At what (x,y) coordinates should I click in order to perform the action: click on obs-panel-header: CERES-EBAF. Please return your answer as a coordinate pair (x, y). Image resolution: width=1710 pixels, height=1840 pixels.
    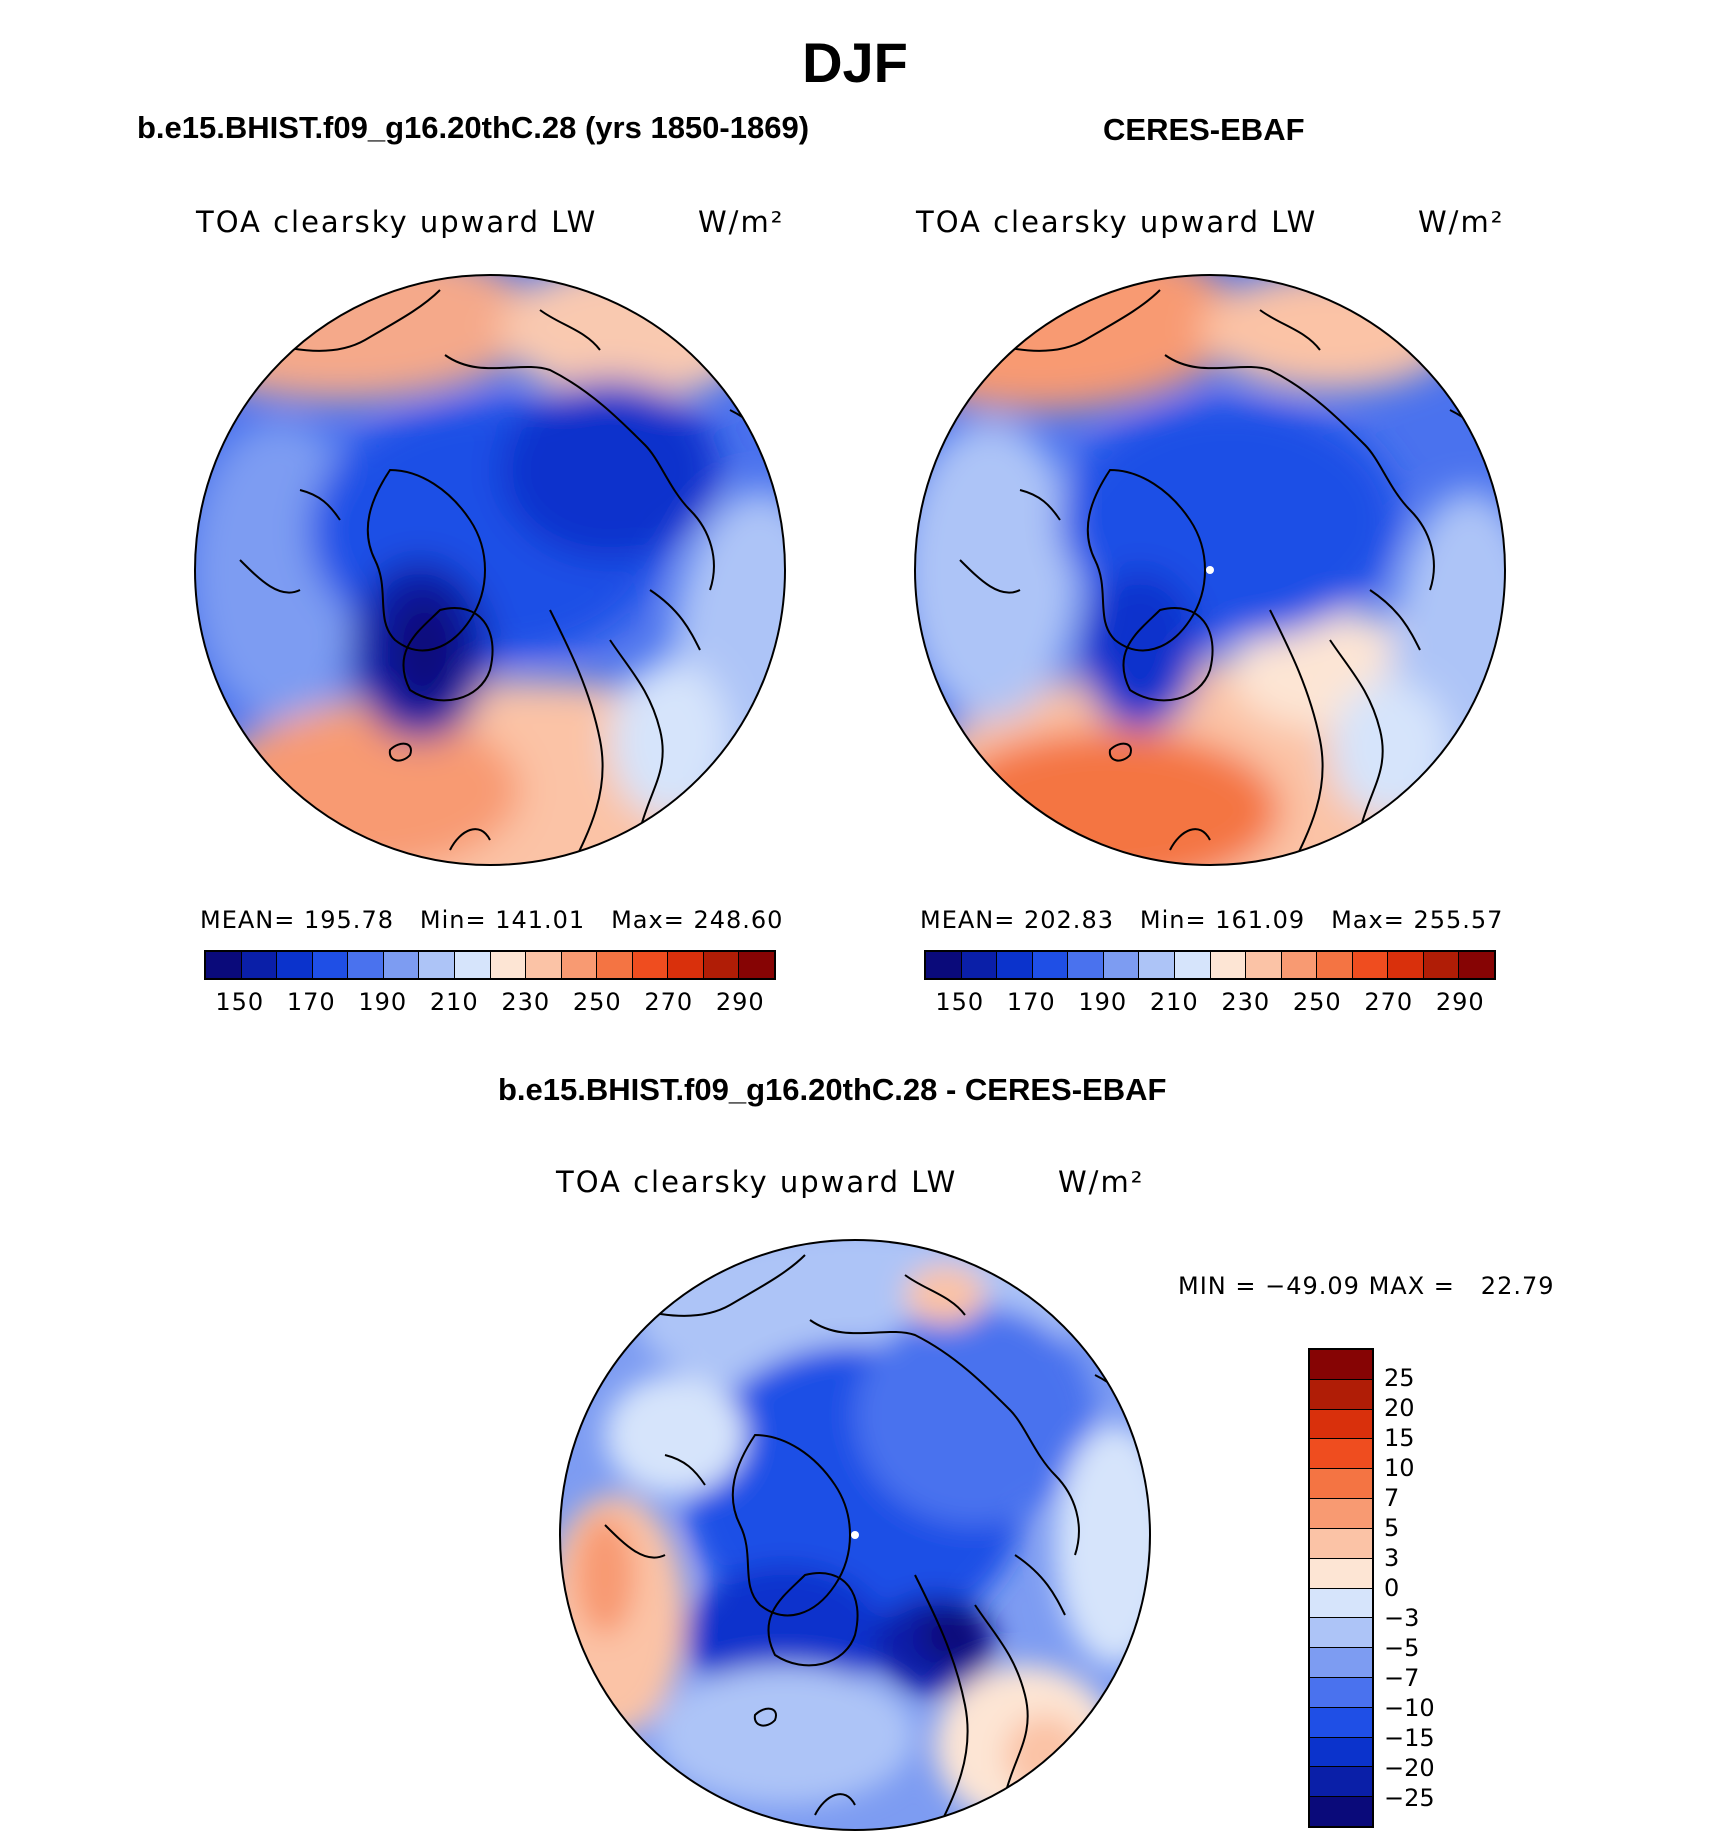
    Looking at the image, I should click on (1204, 129).